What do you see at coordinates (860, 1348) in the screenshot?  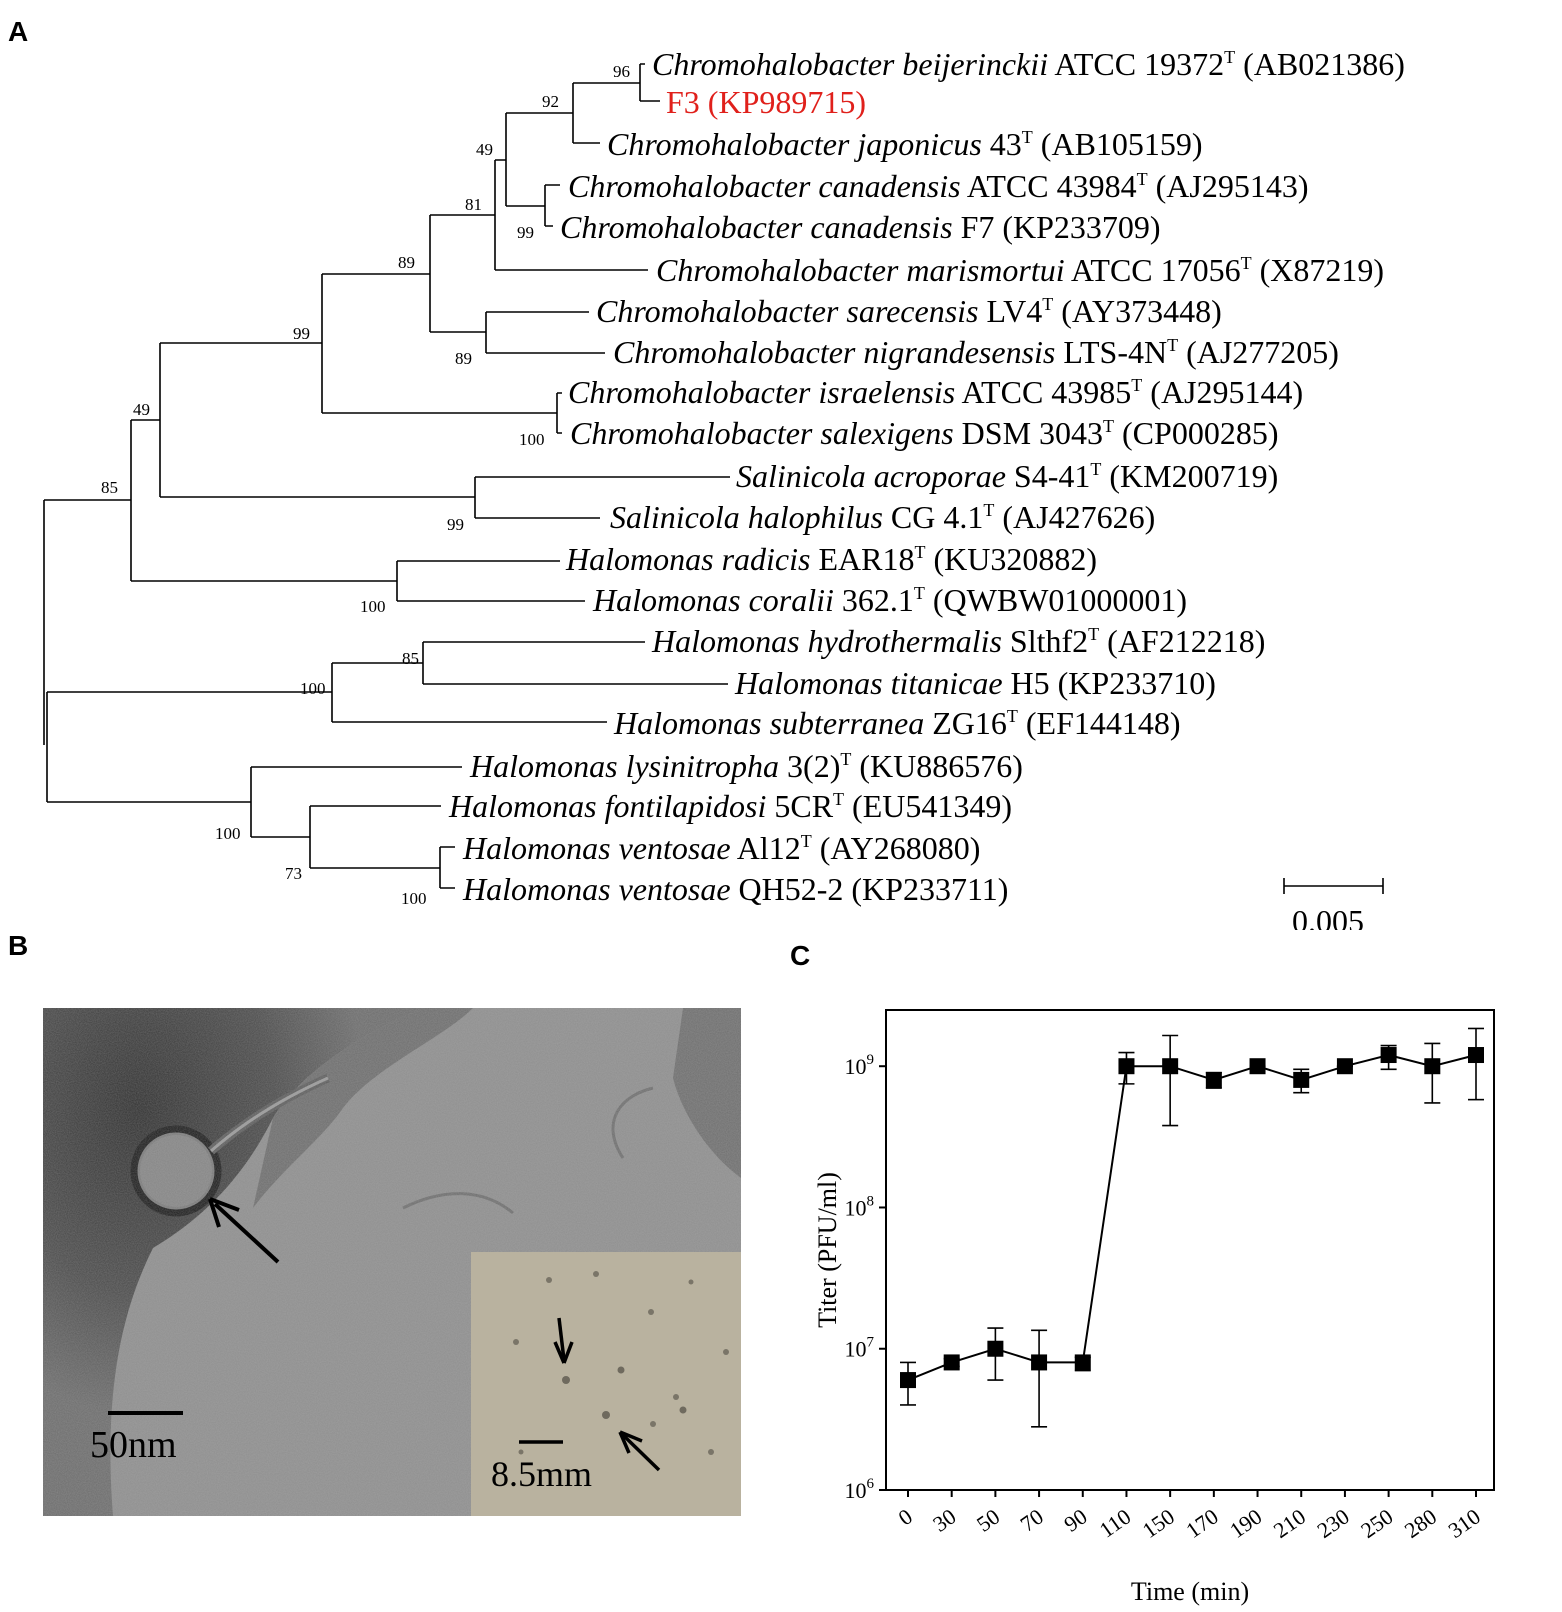 I see `y-tick-label: 10⁷` at bounding box center [860, 1348].